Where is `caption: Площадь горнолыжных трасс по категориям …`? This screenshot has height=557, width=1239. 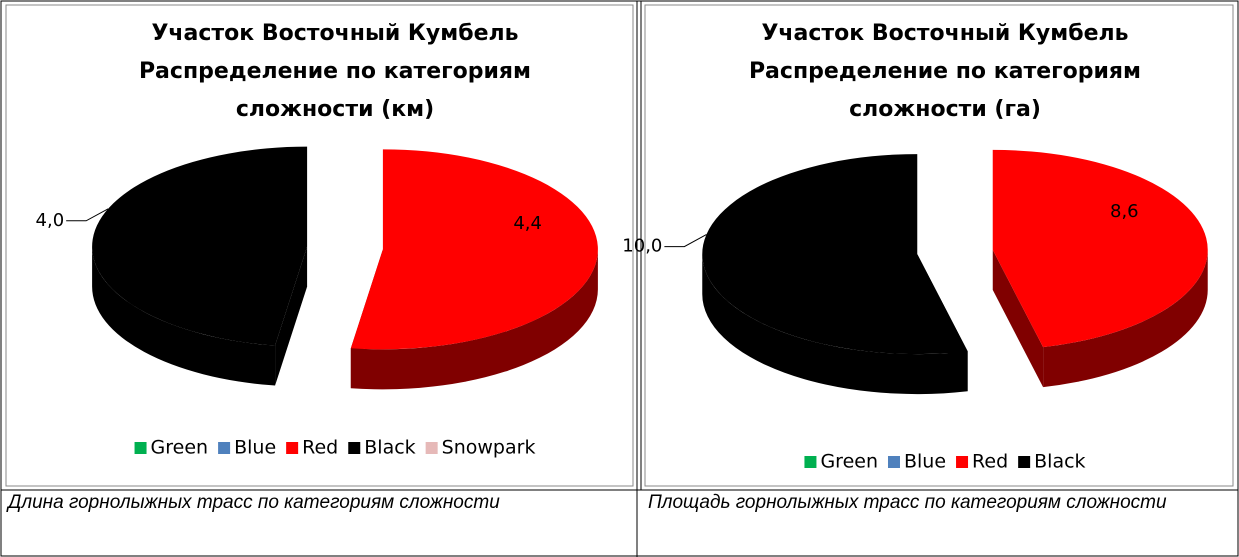 caption: Площадь горнолыжных трасс по категориям … is located at coordinates (907, 502).